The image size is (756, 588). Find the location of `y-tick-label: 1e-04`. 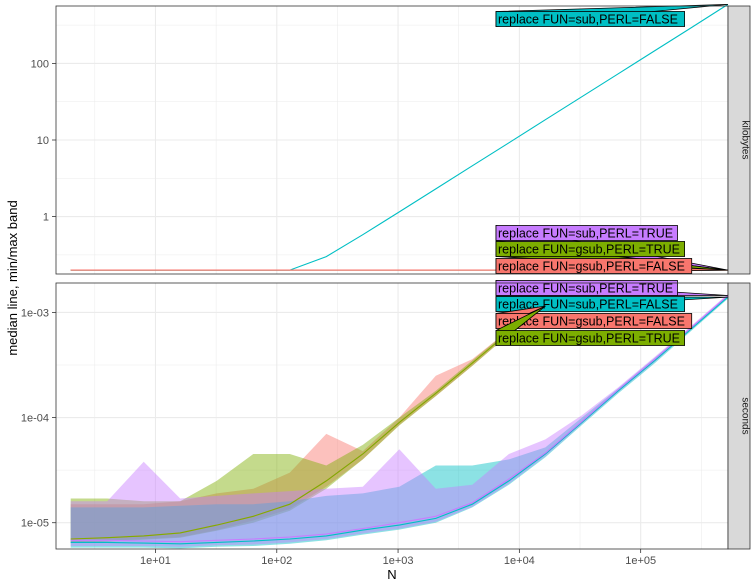

y-tick-label: 1e-04 is located at coordinates (35, 419).